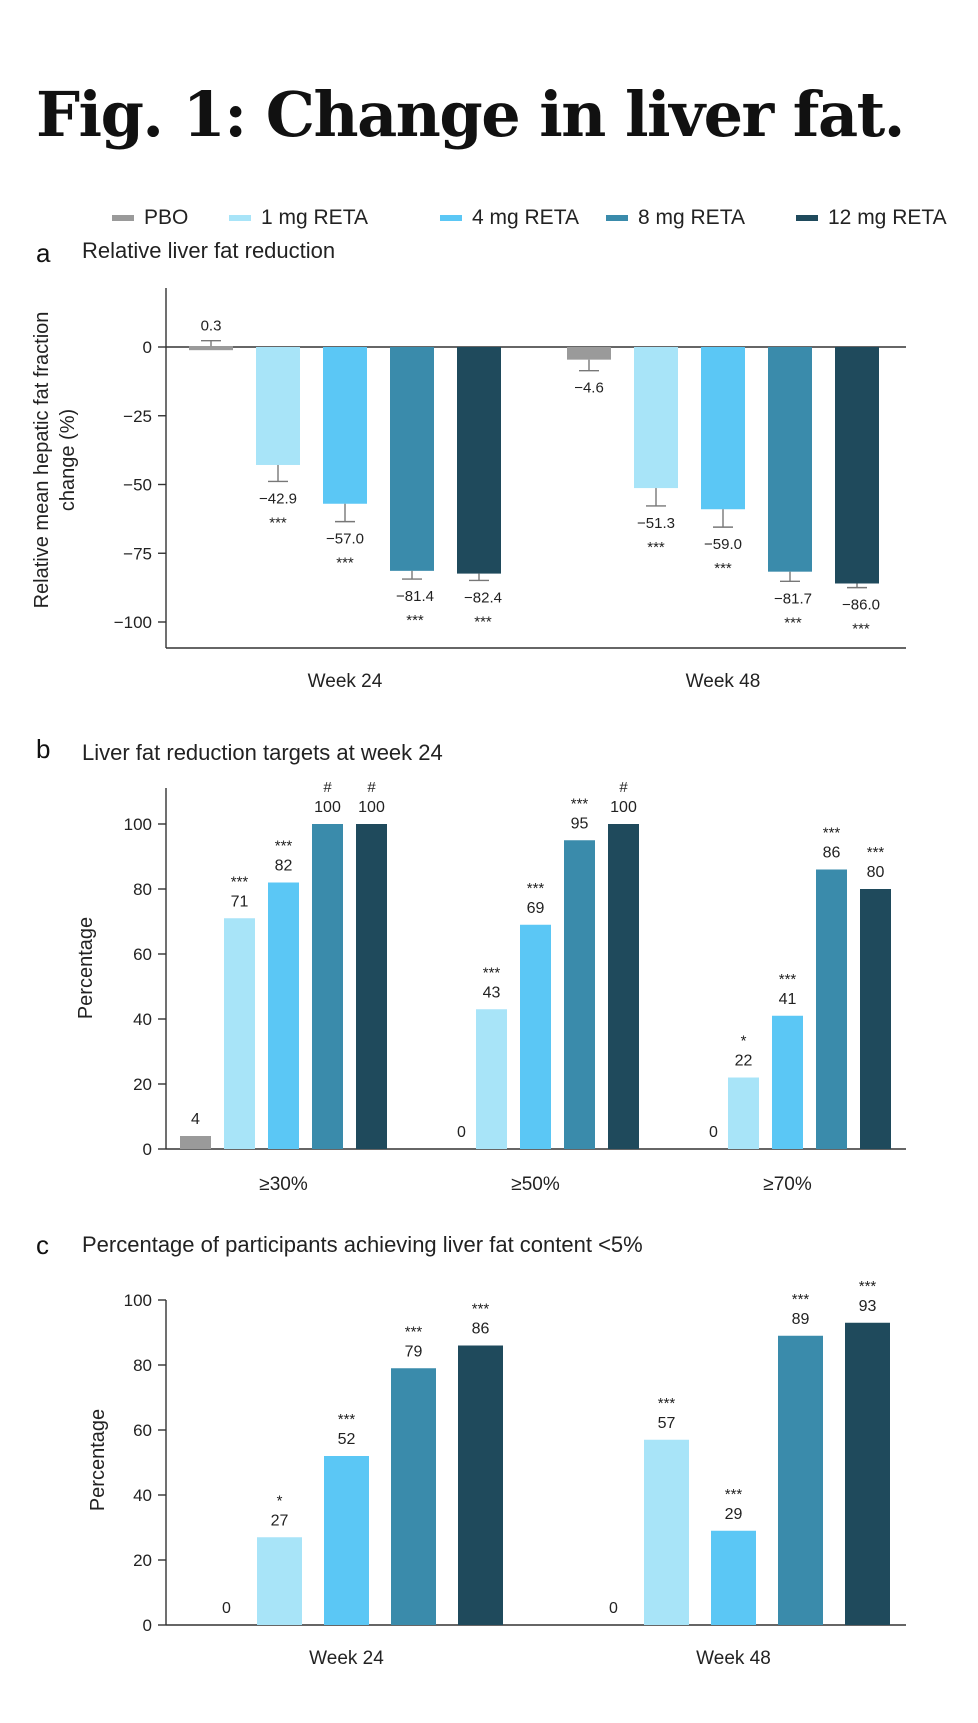 The image size is (978, 1723). Describe the element at coordinates (876, 872) in the screenshot. I see `value-label: 80` at that location.